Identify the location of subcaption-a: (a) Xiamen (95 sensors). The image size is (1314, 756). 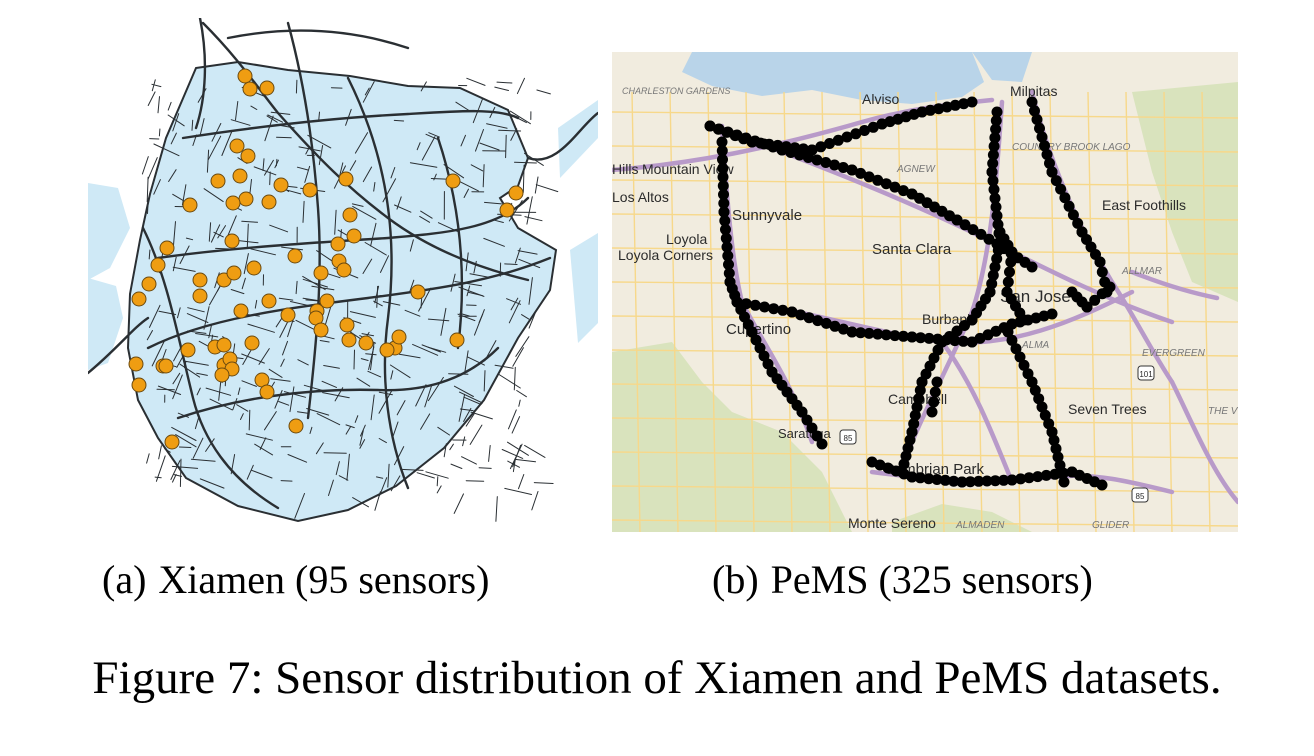
(295, 580).